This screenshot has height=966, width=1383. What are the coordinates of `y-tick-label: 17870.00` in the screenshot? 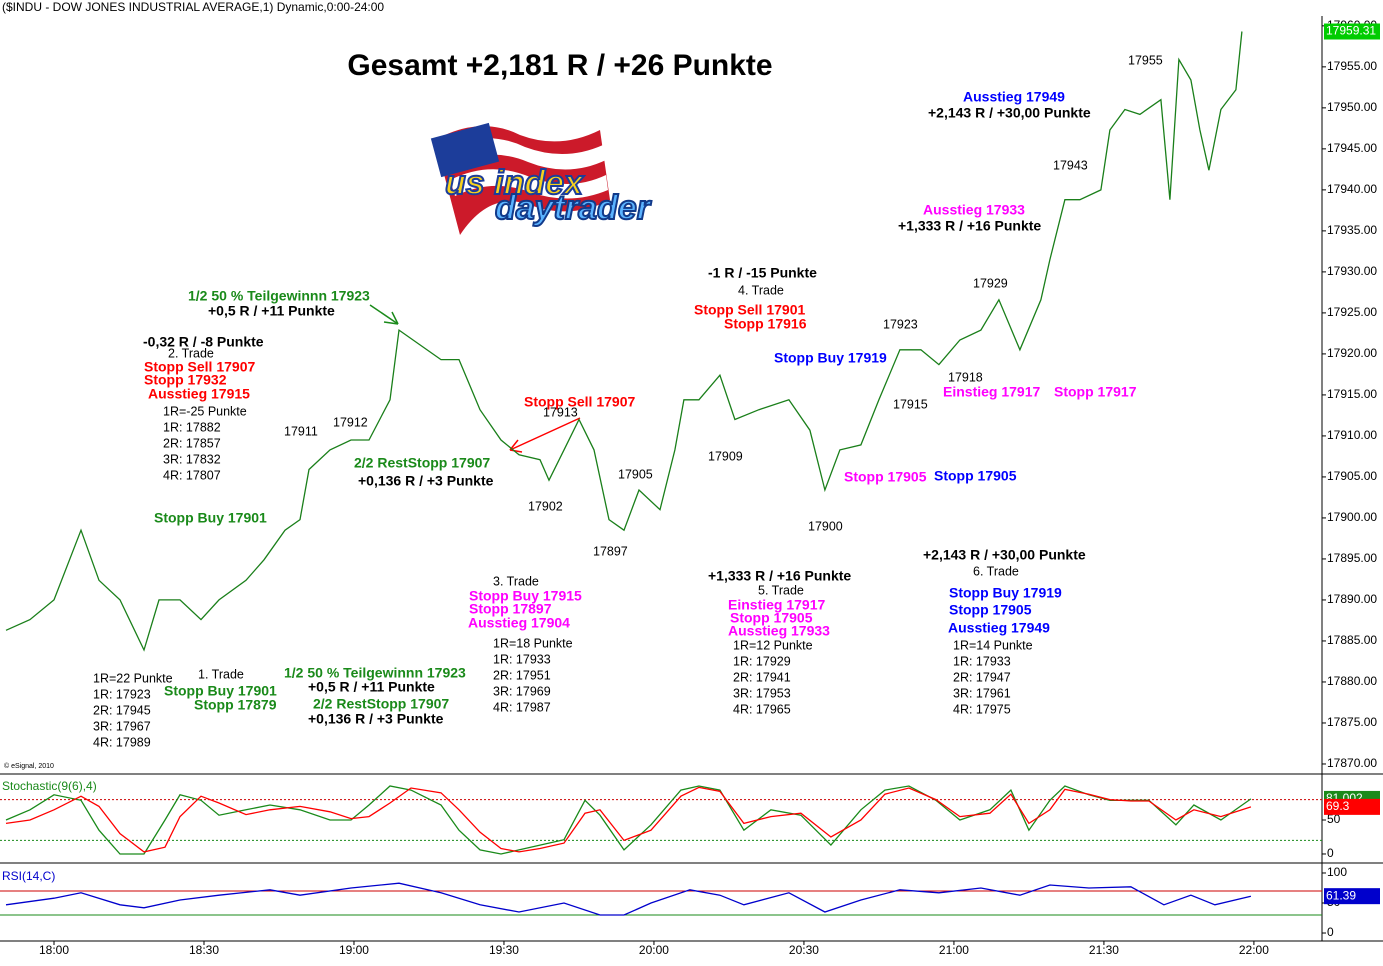 It's located at (1352, 763).